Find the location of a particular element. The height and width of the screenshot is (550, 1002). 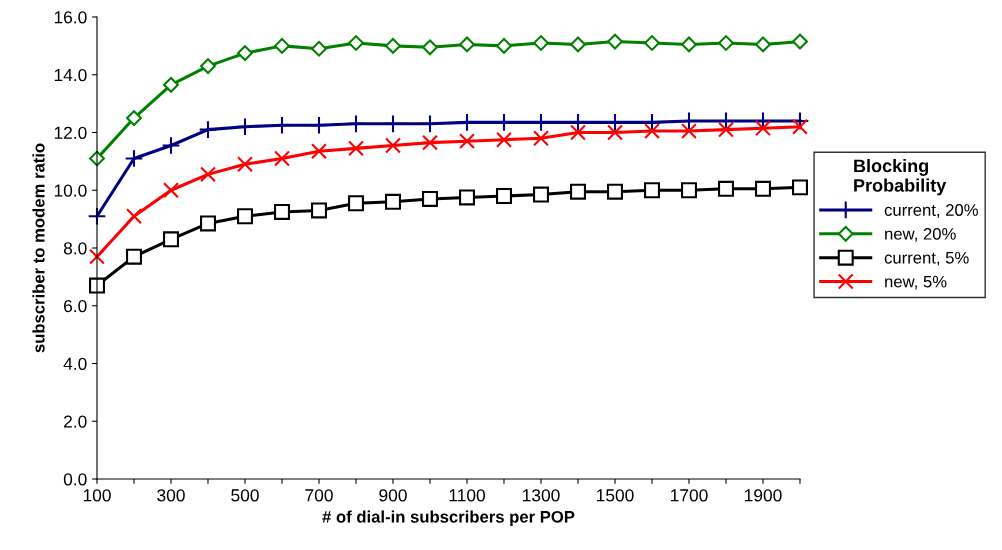

x-tick-label: 900 is located at coordinates (393, 495).